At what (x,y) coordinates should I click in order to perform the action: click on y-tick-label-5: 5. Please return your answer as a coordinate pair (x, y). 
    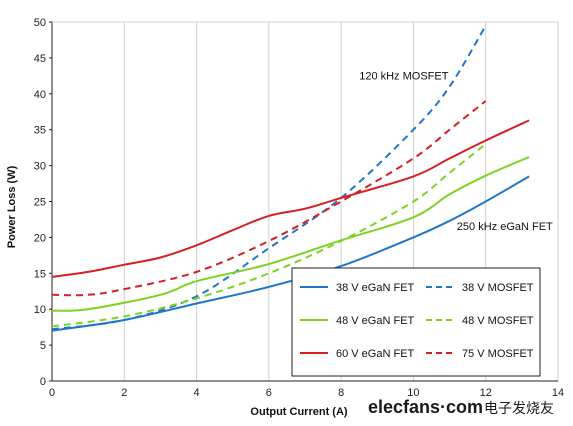
    Looking at the image, I should click on (43, 346).